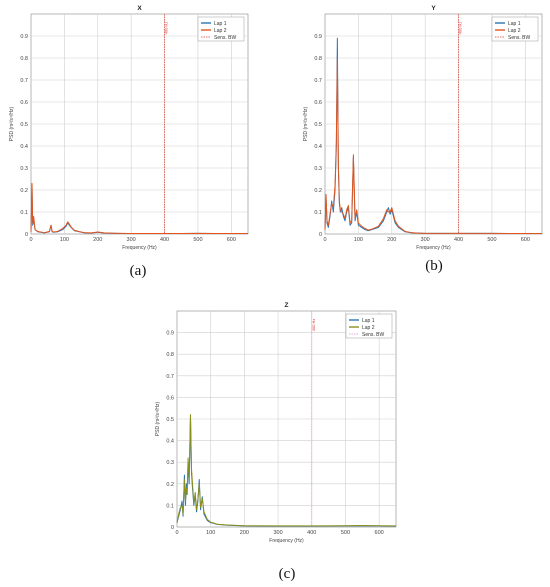  I want to click on panel-caption: (a), so click(138, 271).